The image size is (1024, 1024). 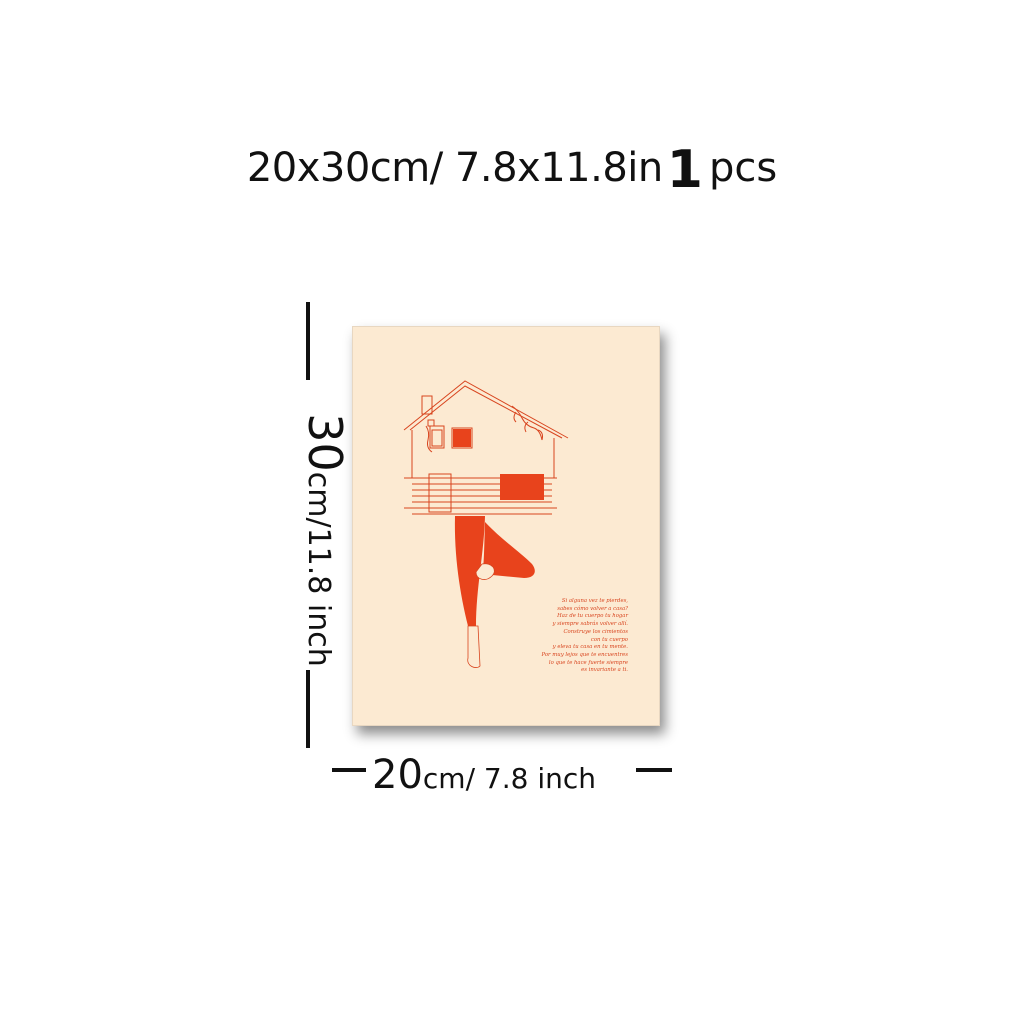 I want to click on height-dimension-line-top, so click(x=308, y=341).